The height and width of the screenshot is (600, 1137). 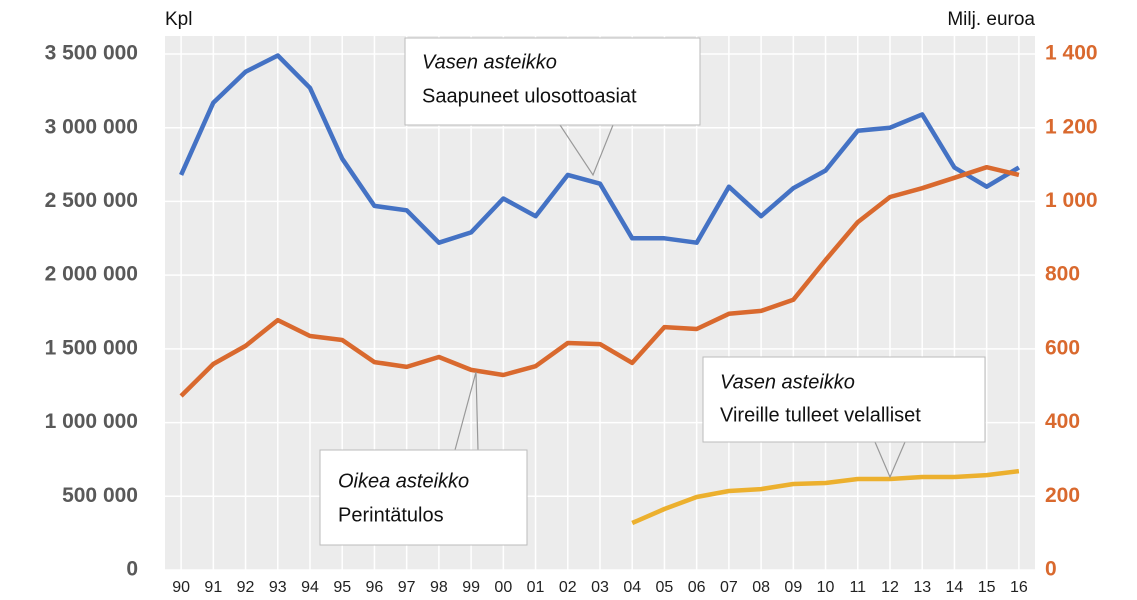 I want to click on x-tick-label: 09, so click(x=793, y=587).